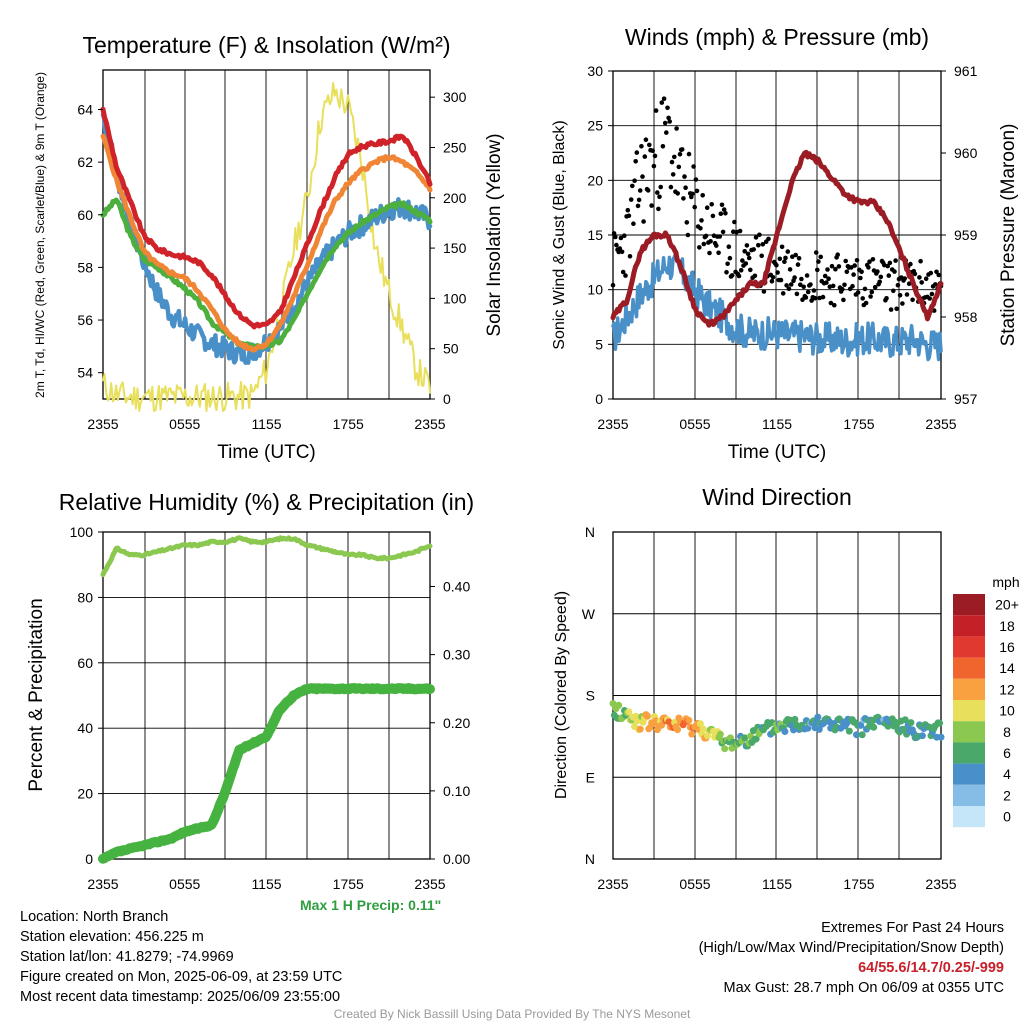 The width and height of the screenshot is (1024, 1024). I want to click on colorbar-title: mph, so click(1005, 582).